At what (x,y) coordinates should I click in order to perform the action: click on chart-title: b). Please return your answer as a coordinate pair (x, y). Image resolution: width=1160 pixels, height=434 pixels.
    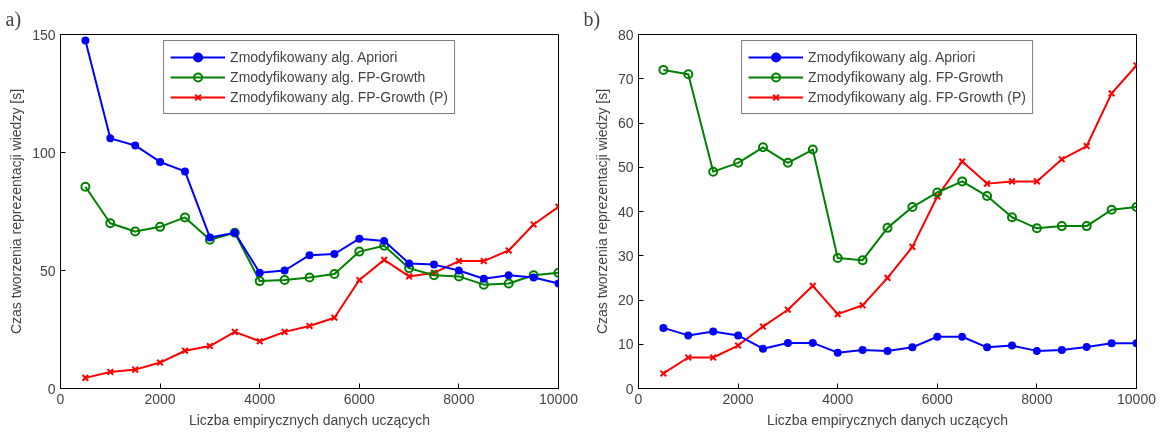
    Looking at the image, I should click on (592, 19).